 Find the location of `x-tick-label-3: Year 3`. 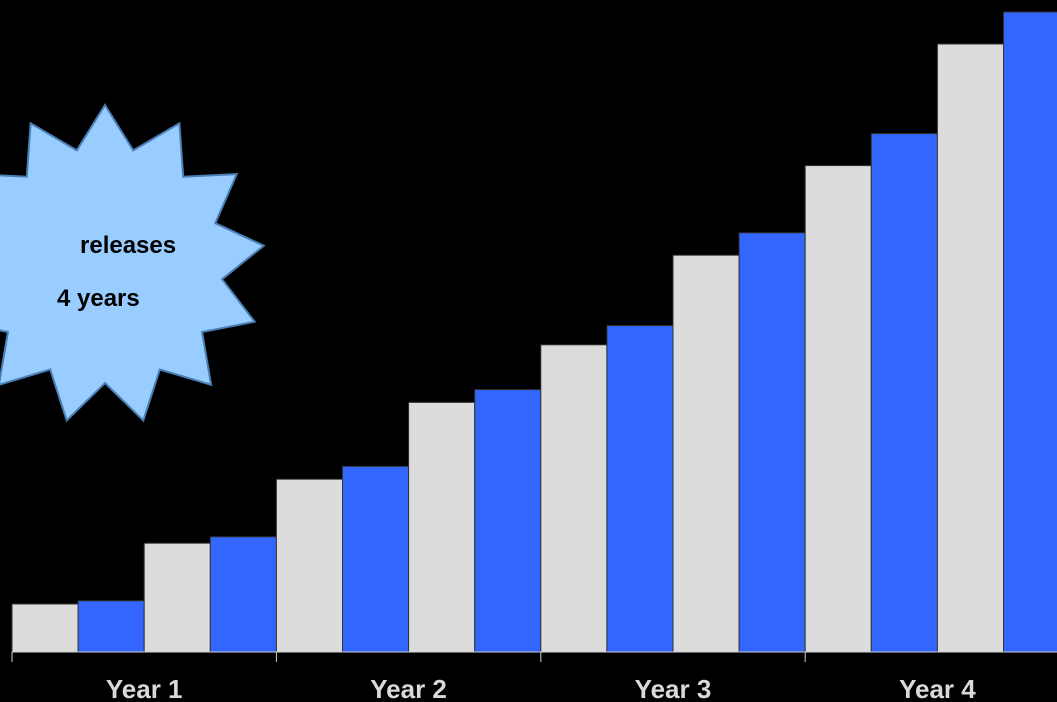

x-tick-label-3: Year 3 is located at coordinates (673, 688).